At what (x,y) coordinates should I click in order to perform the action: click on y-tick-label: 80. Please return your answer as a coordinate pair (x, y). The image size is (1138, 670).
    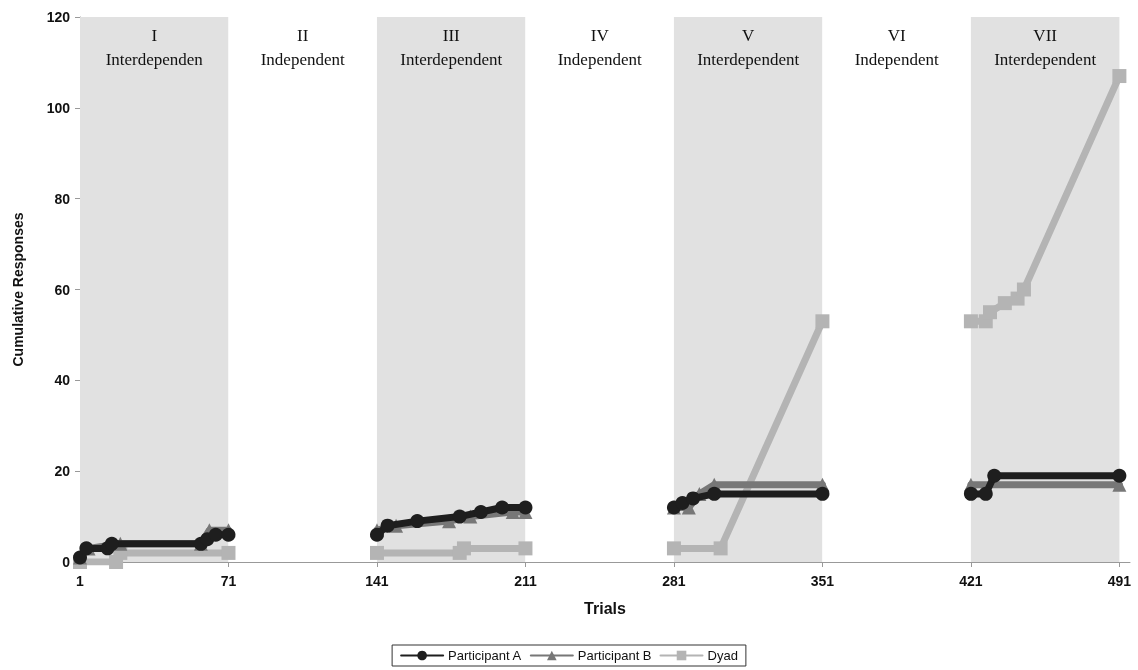
    Looking at the image, I should click on (62, 198).